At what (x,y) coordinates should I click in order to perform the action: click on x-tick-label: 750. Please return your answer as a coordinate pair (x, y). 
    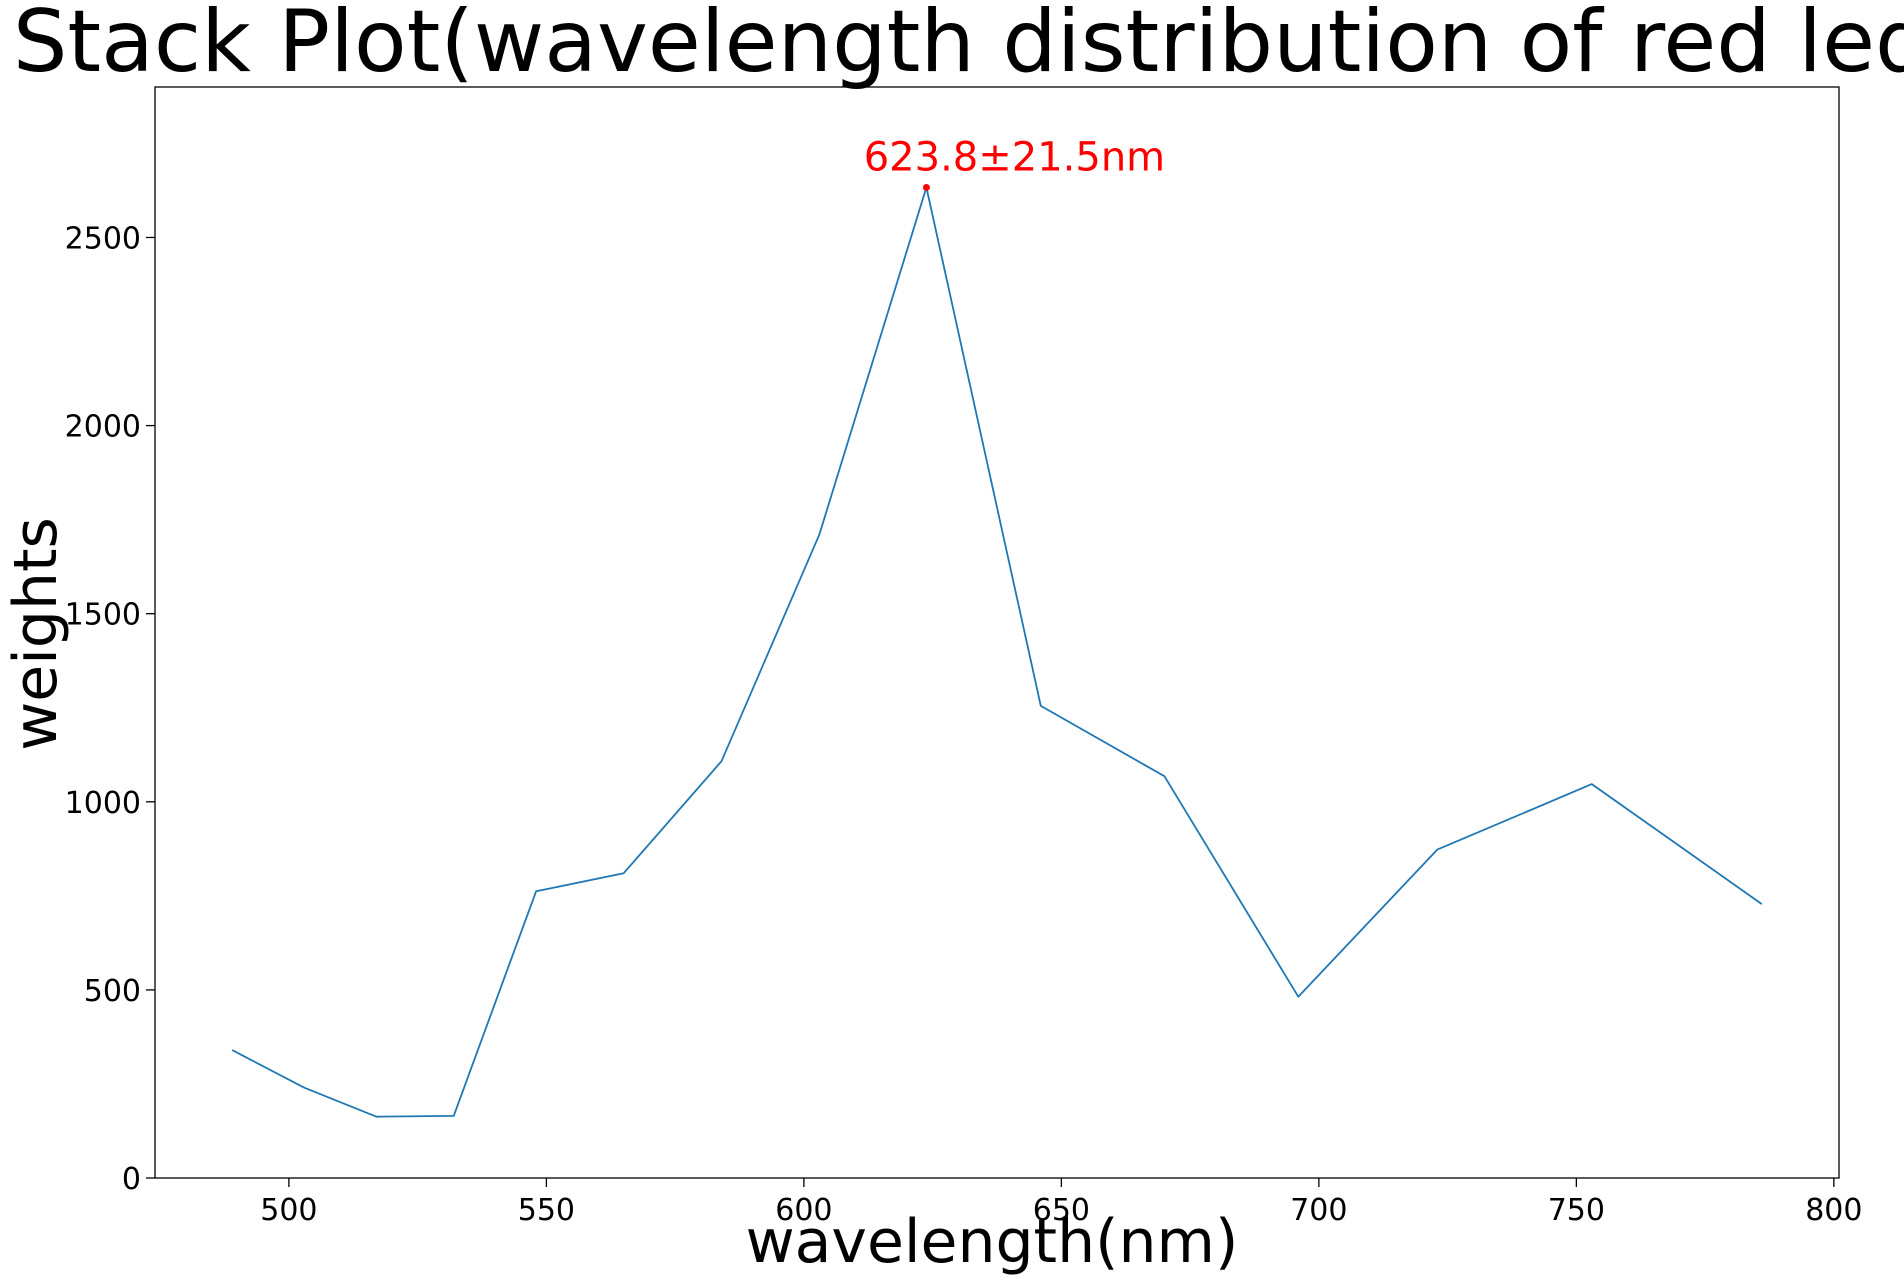
    Looking at the image, I should click on (1576, 1210).